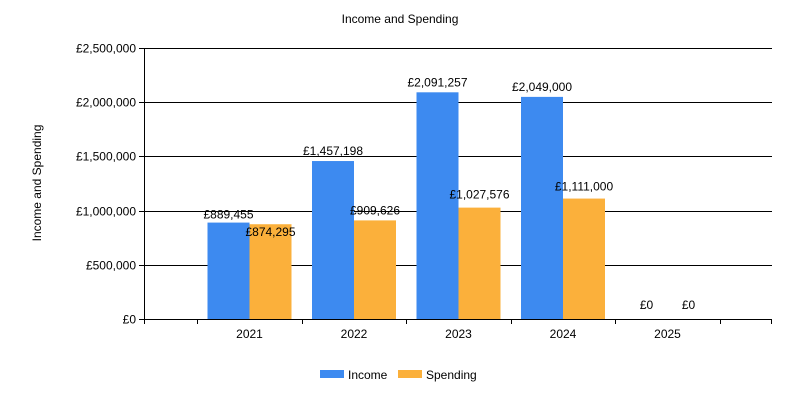 Image resolution: width=800 pixels, height=400 pixels. I want to click on x-tick-label: 2025, so click(667, 334).